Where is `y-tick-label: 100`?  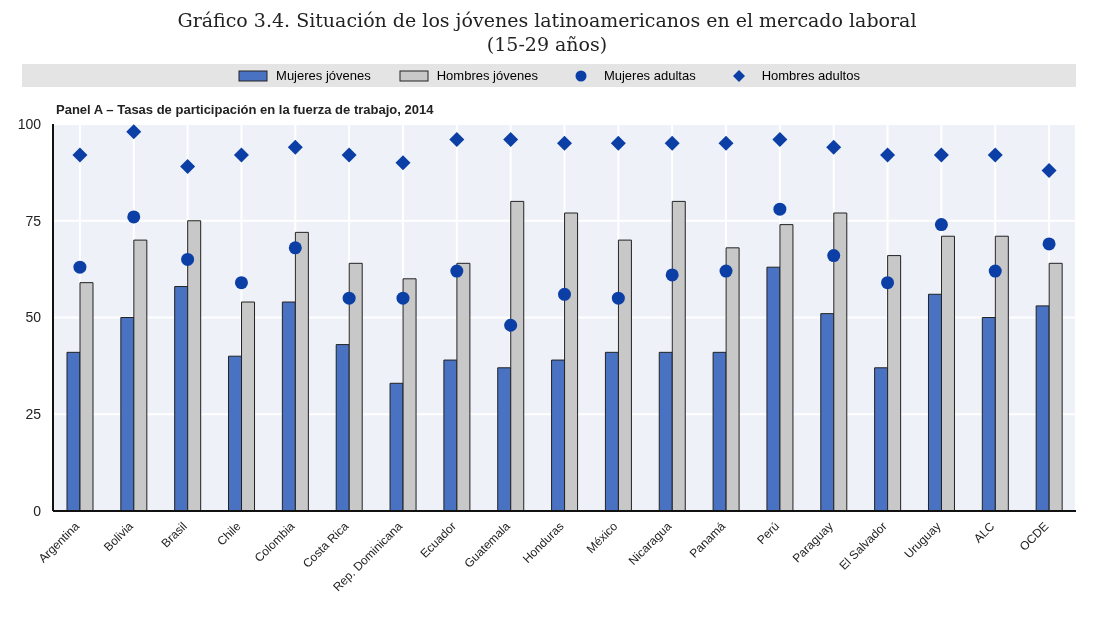 y-tick-label: 100 is located at coordinates (29, 123).